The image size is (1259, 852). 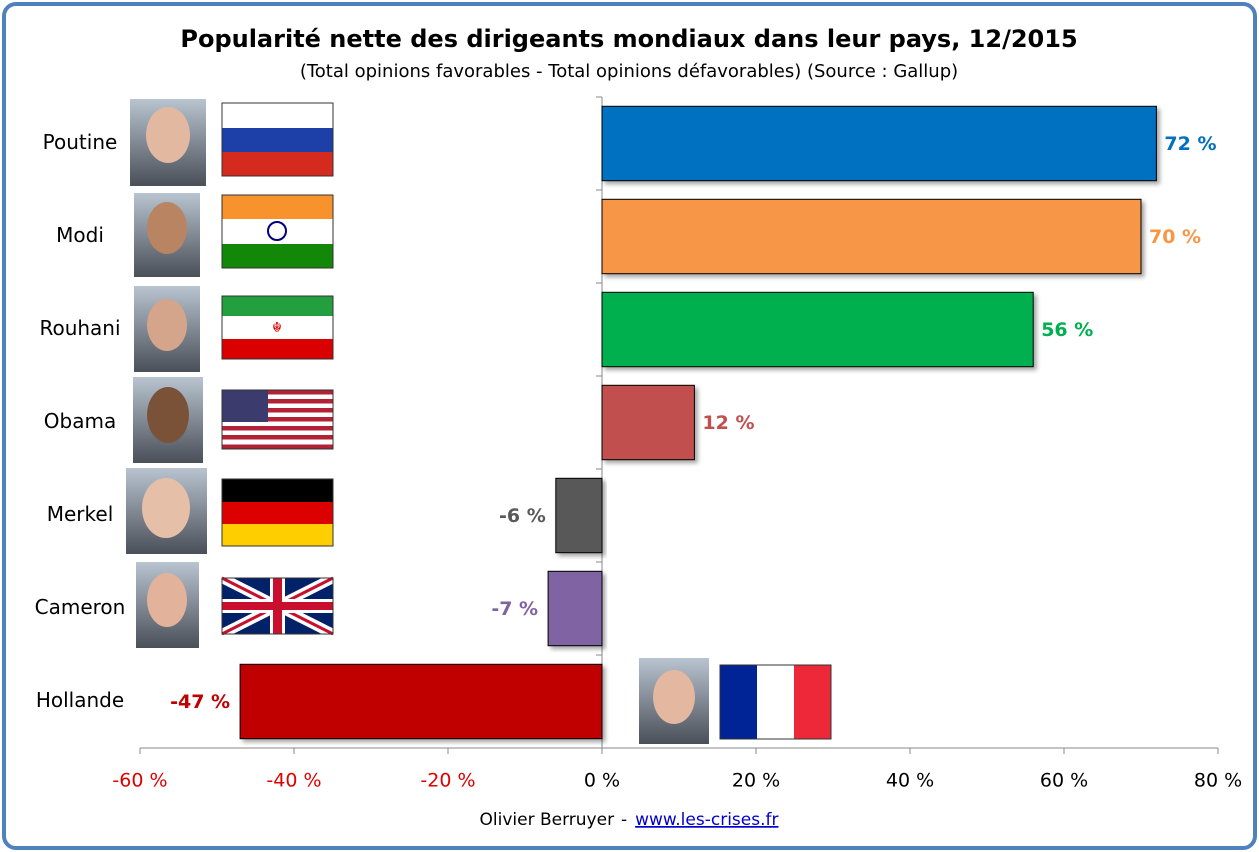 What do you see at coordinates (80, 421) in the screenshot?
I see `category-label: Obama` at bounding box center [80, 421].